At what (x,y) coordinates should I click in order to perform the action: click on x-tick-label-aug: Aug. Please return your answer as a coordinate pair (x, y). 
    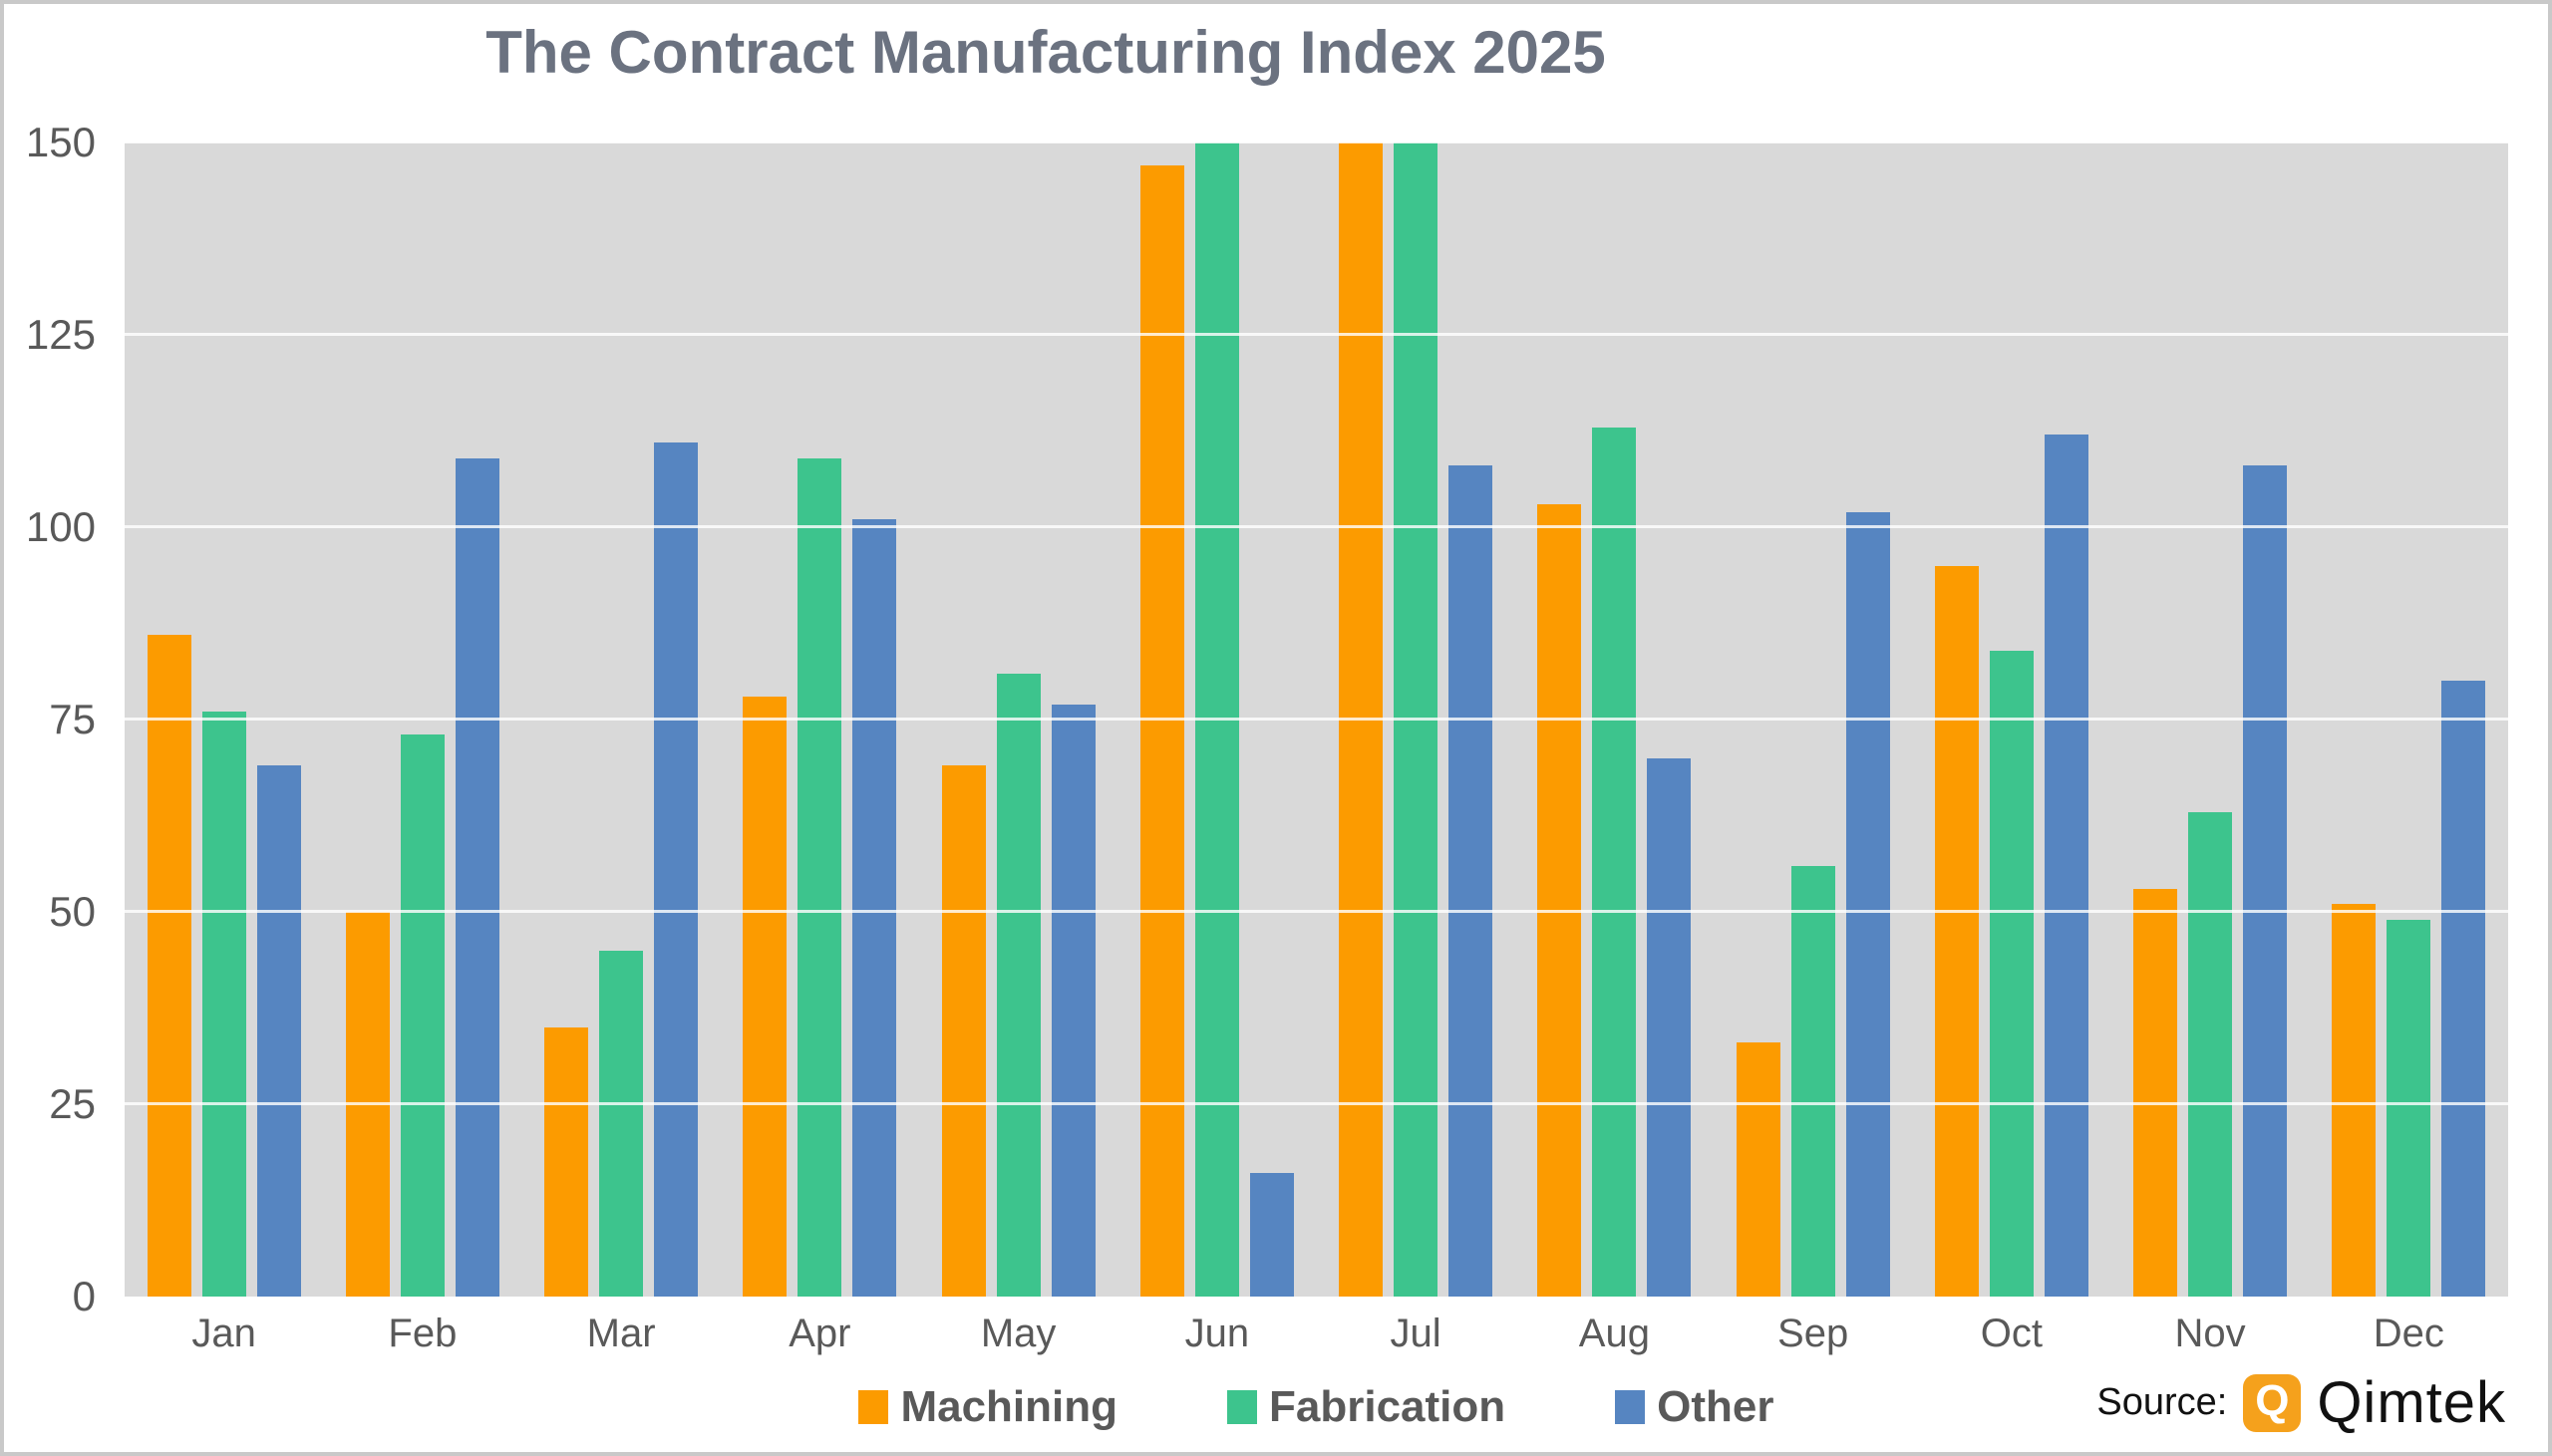
    Looking at the image, I should click on (1614, 1333).